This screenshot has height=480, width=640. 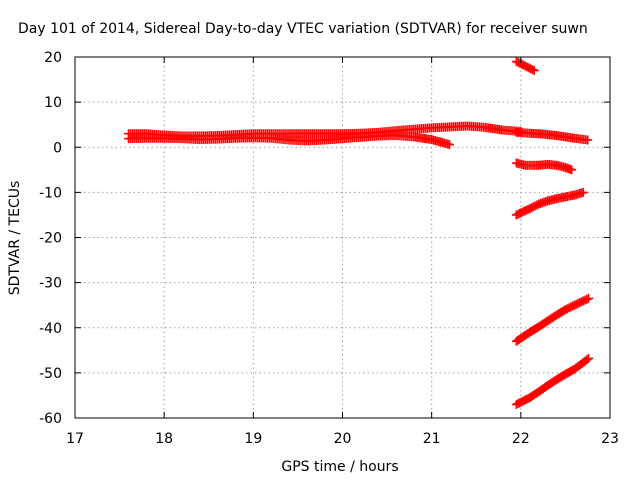 I want to click on y-tick-label: 0, so click(x=57, y=148).